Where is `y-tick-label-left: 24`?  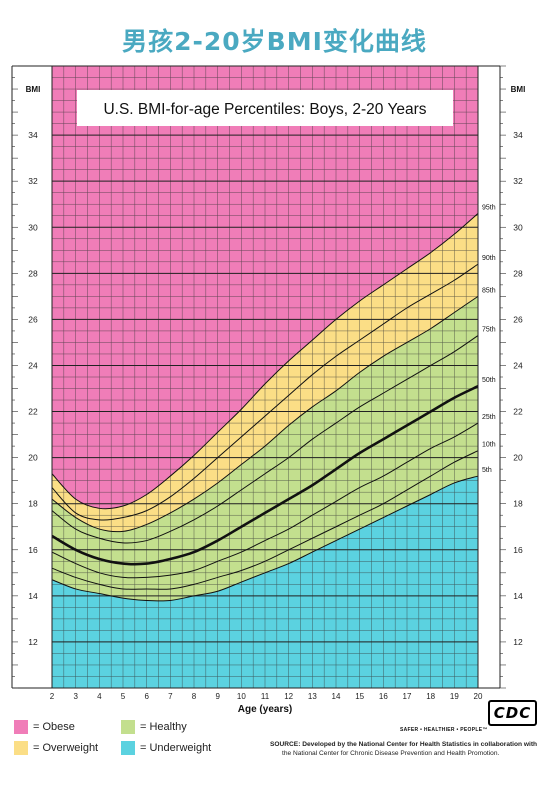 y-tick-label-left: 24 is located at coordinates (33, 365).